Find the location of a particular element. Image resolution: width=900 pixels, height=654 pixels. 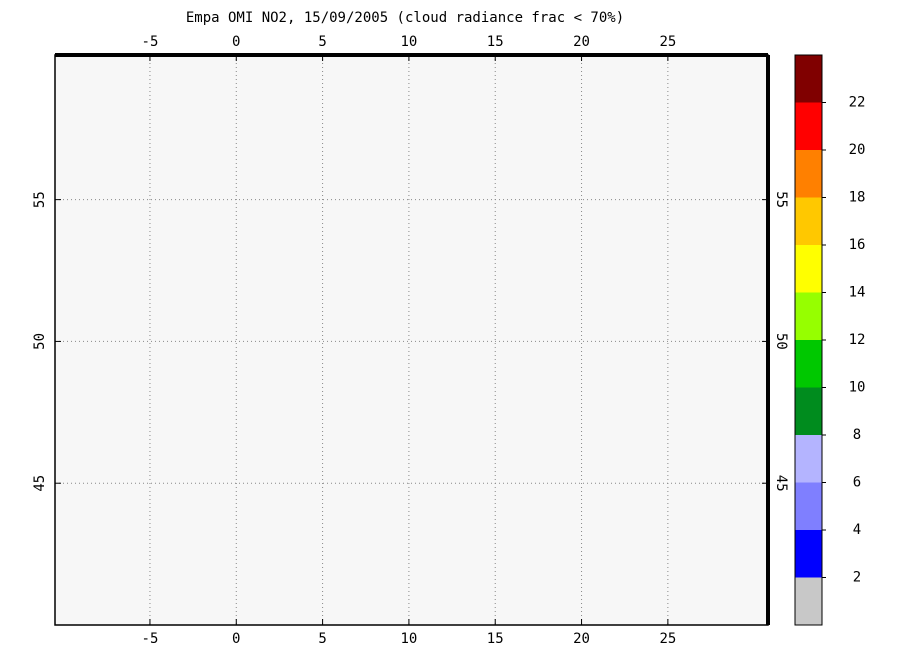

colorbar-tick-label: 22 is located at coordinates (857, 103).